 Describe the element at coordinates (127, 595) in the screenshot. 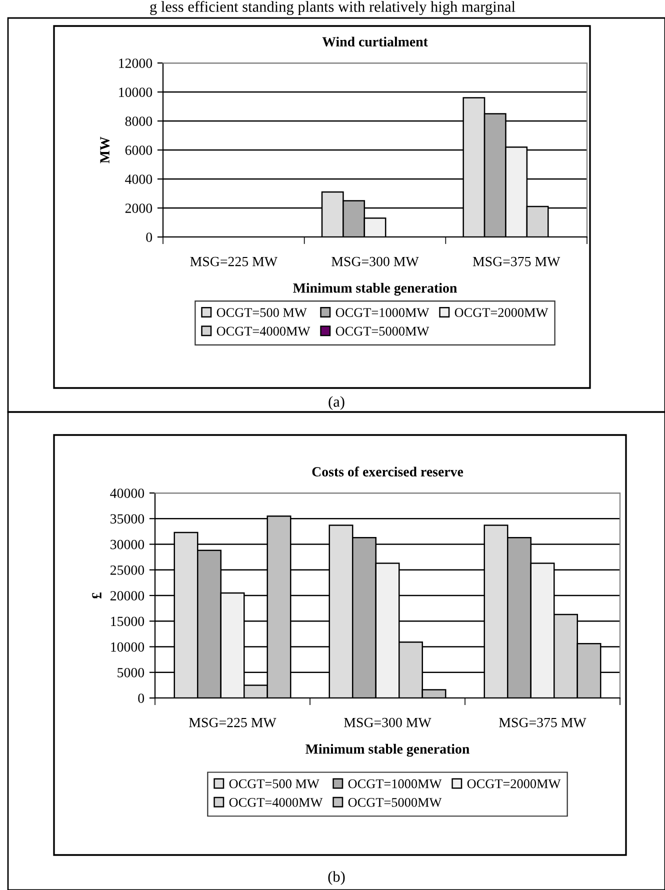

I see `y-tick-label: 20000` at that location.